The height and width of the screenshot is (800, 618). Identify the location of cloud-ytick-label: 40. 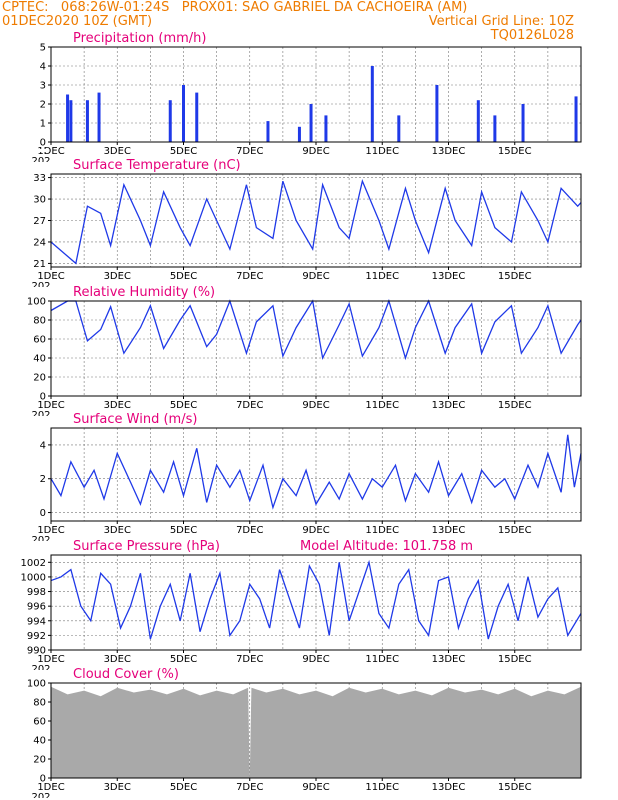
(39, 741).